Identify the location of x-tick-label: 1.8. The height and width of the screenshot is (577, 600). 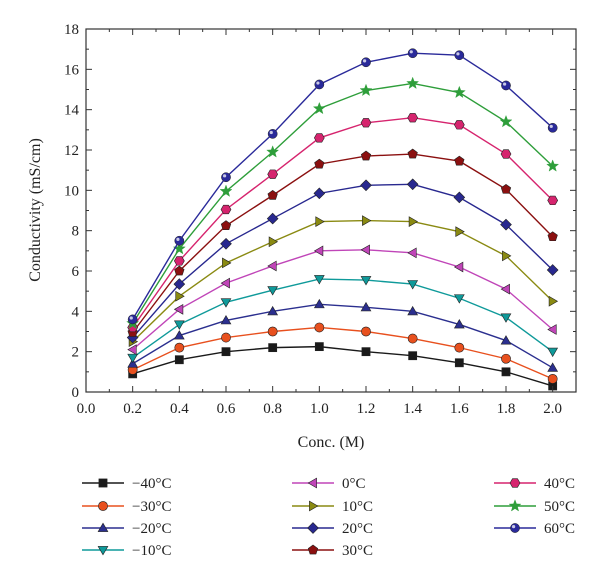
(506, 409).